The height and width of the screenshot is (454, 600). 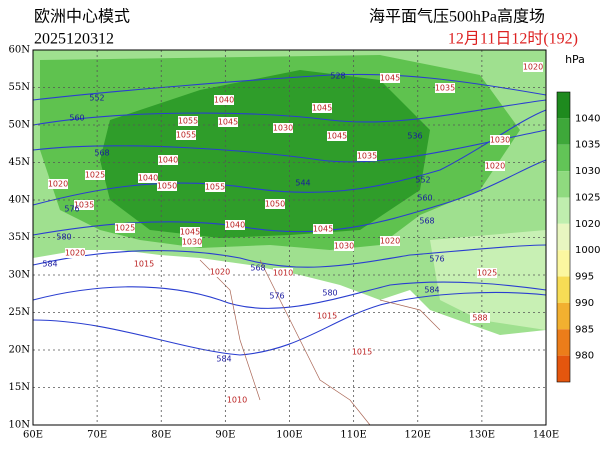 What do you see at coordinates (457, 17) in the screenshot?
I see `map-title: 海平面气压500hPa高度场` at bounding box center [457, 17].